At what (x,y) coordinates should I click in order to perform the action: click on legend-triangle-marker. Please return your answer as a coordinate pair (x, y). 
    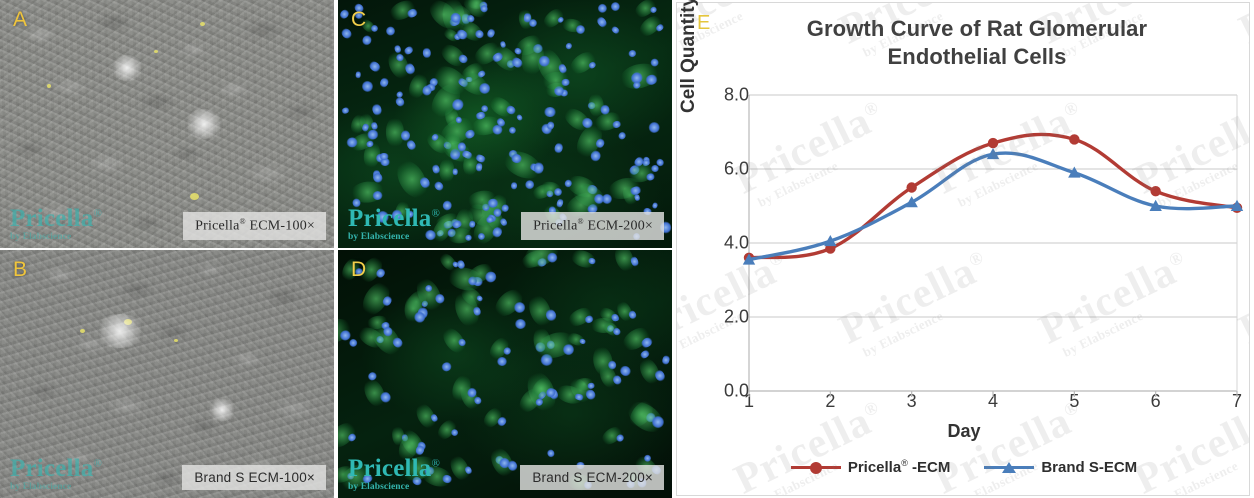
    Looking at the image, I should click on (1009, 467).